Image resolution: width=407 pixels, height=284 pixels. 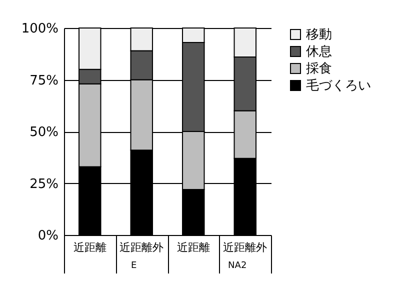 What do you see at coordinates (338, 86) in the screenshot?
I see `legend-label: 毛づくろい` at bounding box center [338, 86].